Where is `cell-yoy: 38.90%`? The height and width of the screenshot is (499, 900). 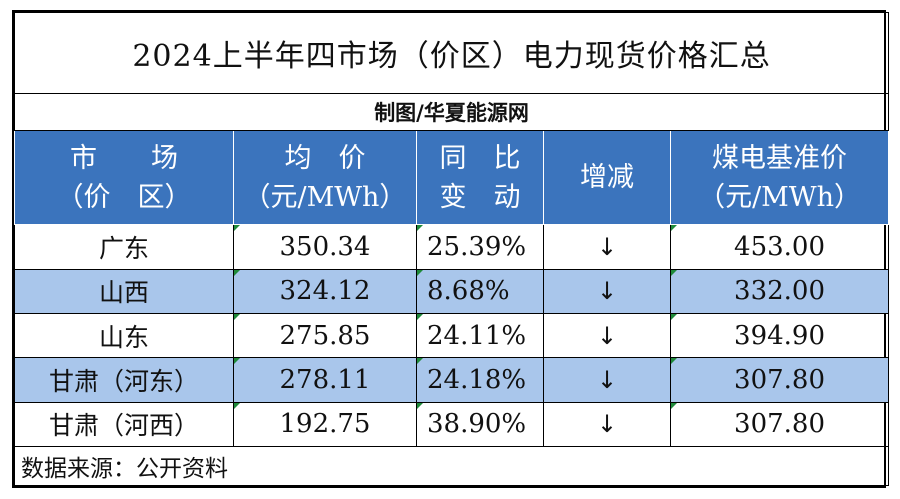 cell-yoy: 38.90% is located at coordinates (480, 424).